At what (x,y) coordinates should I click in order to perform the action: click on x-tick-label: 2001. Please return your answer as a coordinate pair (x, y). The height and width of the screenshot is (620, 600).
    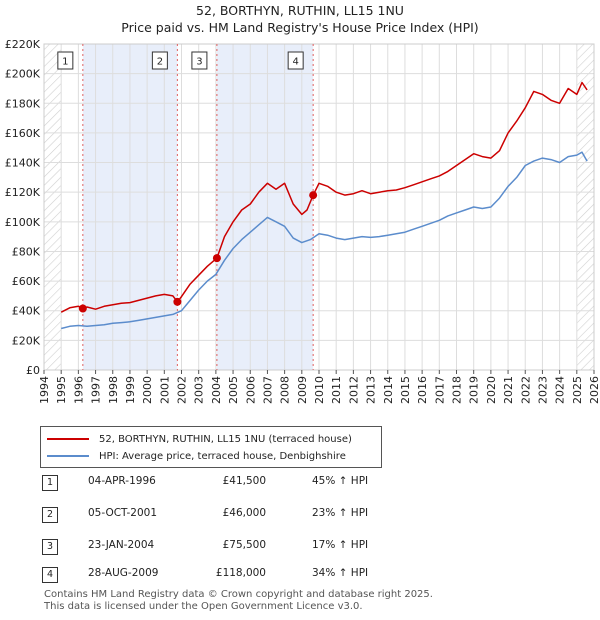
    Looking at the image, I should click on (164, 390).